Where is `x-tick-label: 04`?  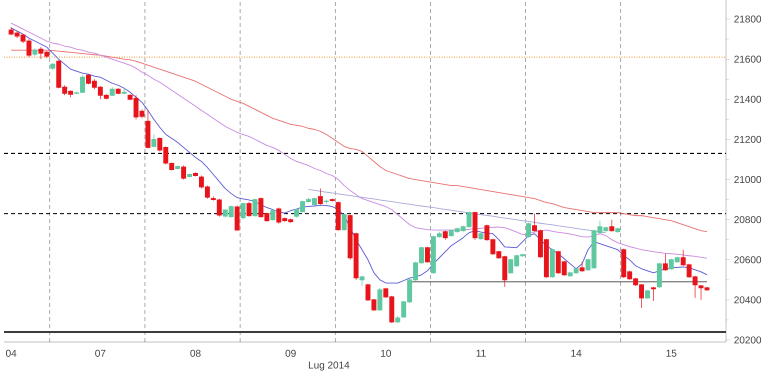 x-tick-label: 04 is located at coordinates (11, 353).